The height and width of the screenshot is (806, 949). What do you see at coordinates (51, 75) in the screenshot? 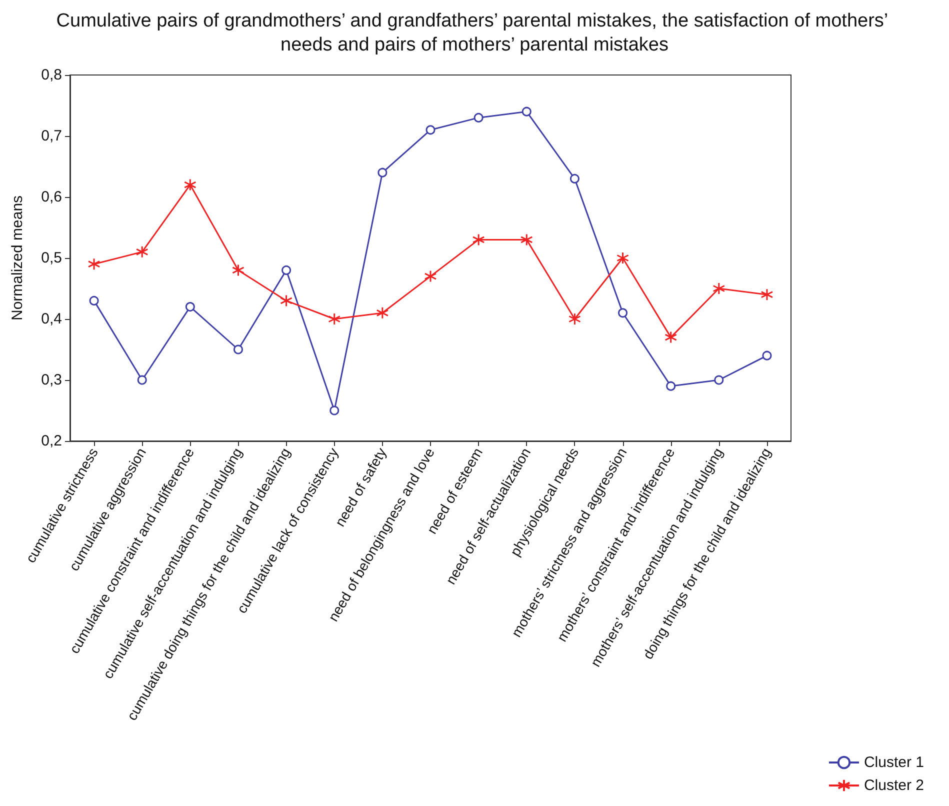
I see `y-tick-label: 0,8` at bounding box center [51, 75].